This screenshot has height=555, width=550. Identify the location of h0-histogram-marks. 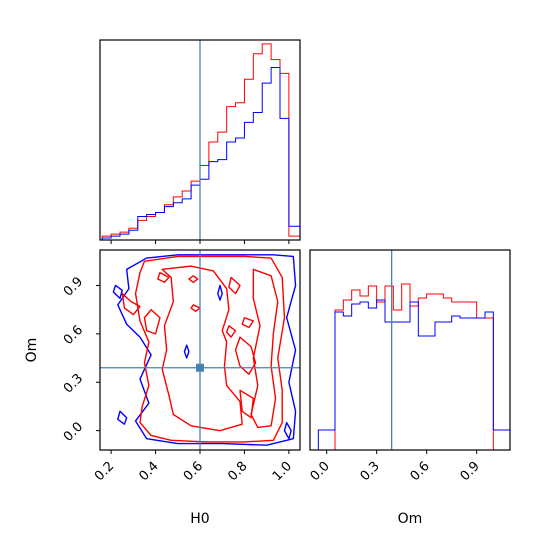
(200, 140).